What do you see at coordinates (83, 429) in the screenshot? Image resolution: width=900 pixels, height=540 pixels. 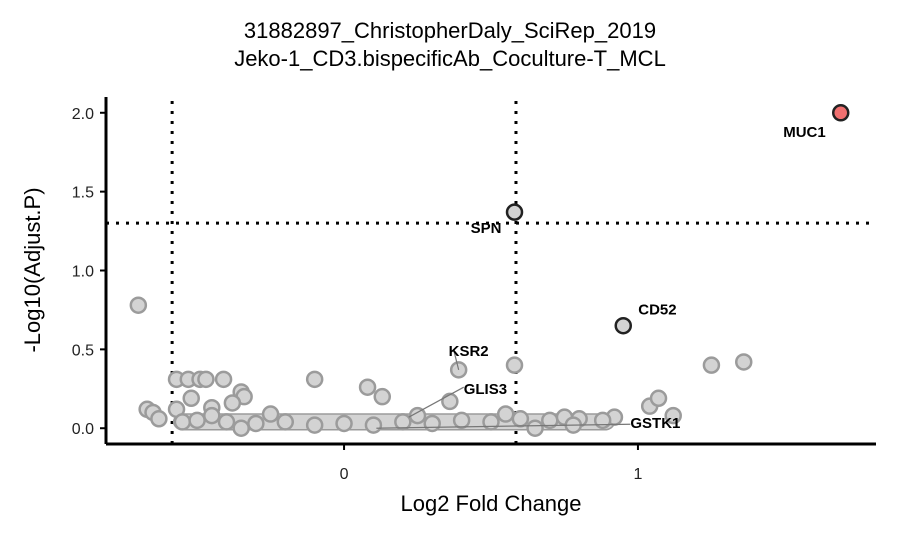 I see `y-tick-label: 0.0` at bounding box center [83, 429].